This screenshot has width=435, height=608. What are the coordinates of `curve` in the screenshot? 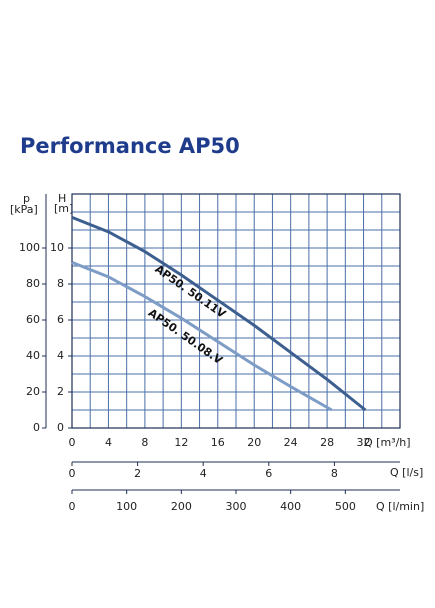 It's located at (202, 336).